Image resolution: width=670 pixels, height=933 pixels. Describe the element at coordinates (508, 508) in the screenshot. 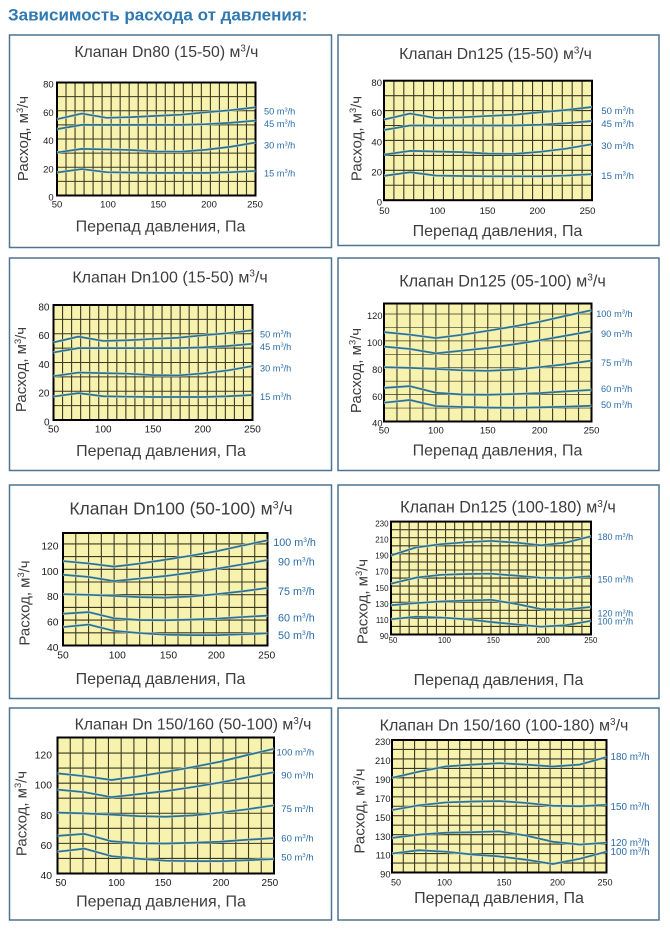

I see `svg-text: Клапан Dn125 (100-180) м3/ч` at that location.